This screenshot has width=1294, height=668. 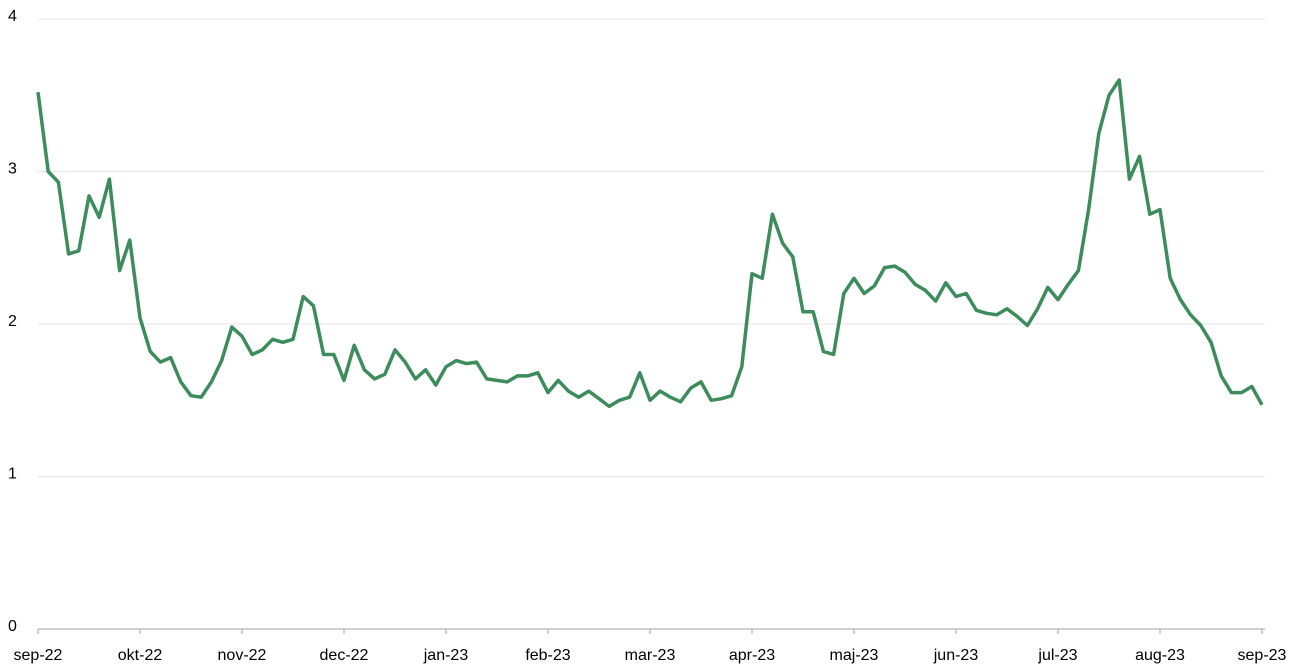 I want to click on x-tick-label: aug-23, so click(x=1160, y=655).